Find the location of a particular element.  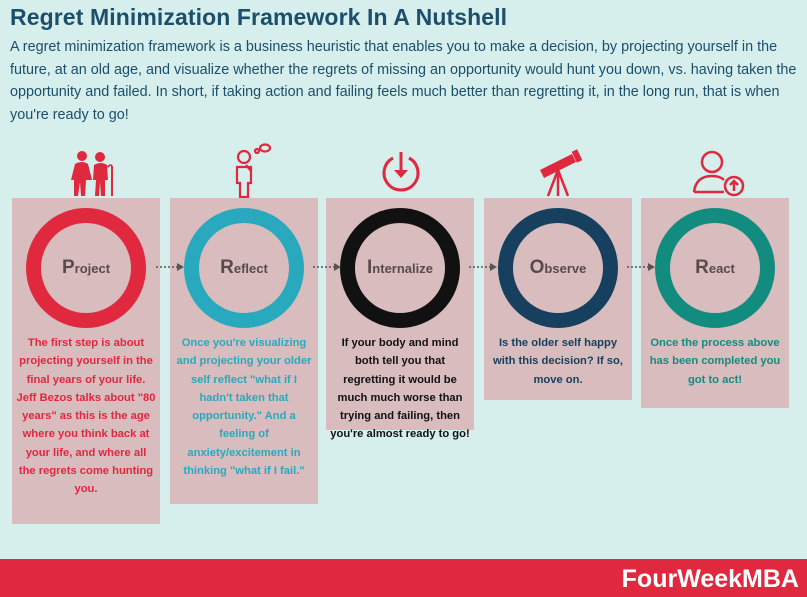

step-ring-react: React is located at coordinates (715, 268).